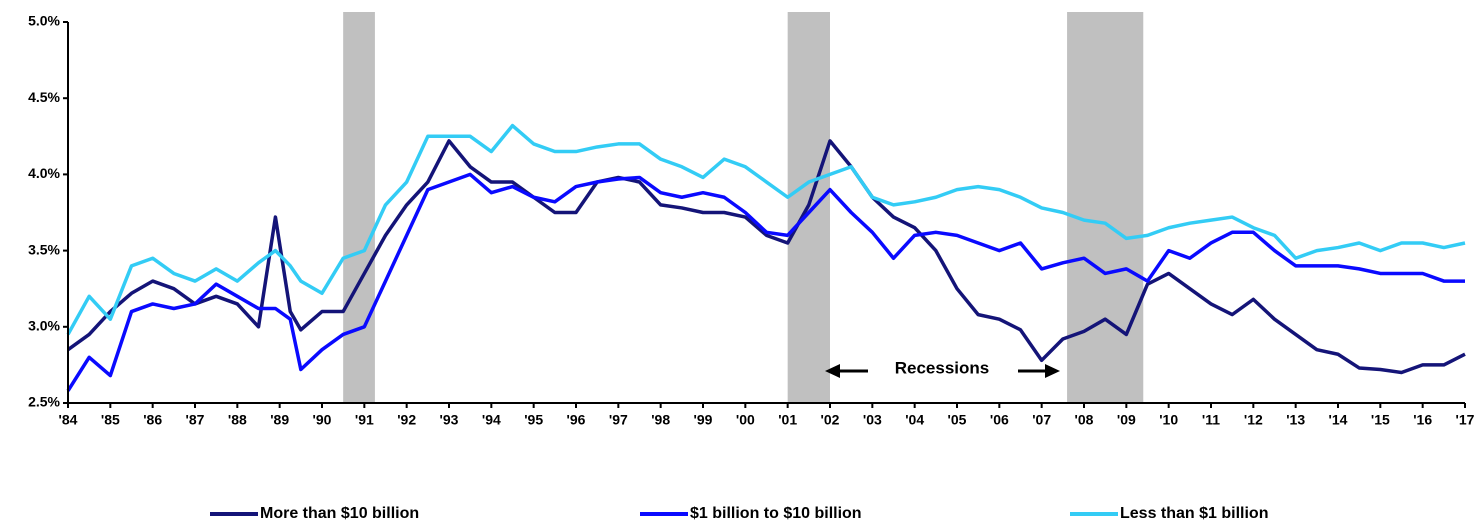 The width and height of the screenshot is (1480, 528). What do you see at coordinates (1126, 420) in the screenshot?
I see `x-tick-label: '09` at bounding box center [1126, 420].